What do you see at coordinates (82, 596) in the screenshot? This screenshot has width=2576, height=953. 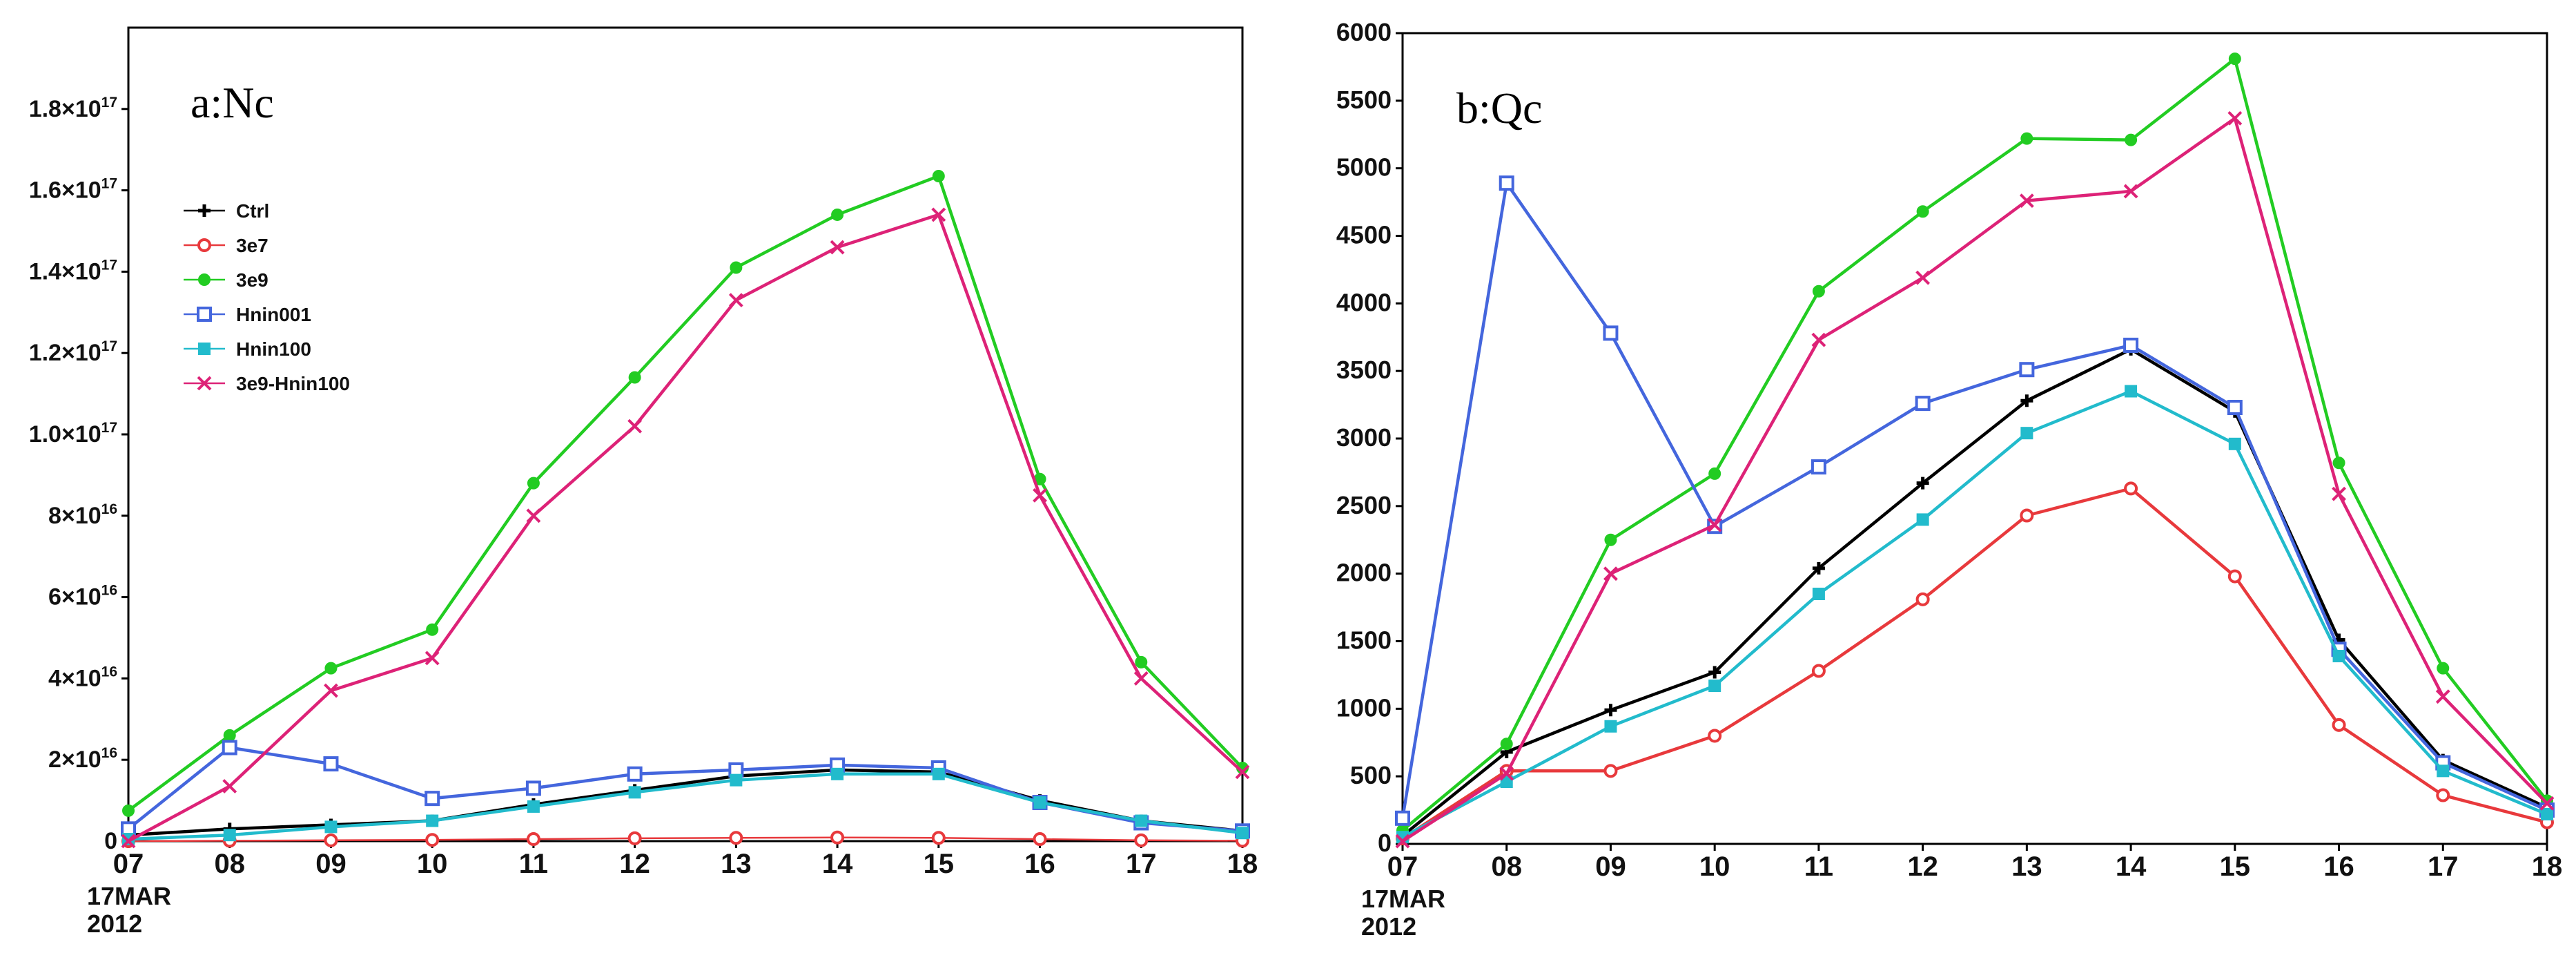 I see `y-tick-label: 6×10¹⁶` at bounding box center [82, 596].